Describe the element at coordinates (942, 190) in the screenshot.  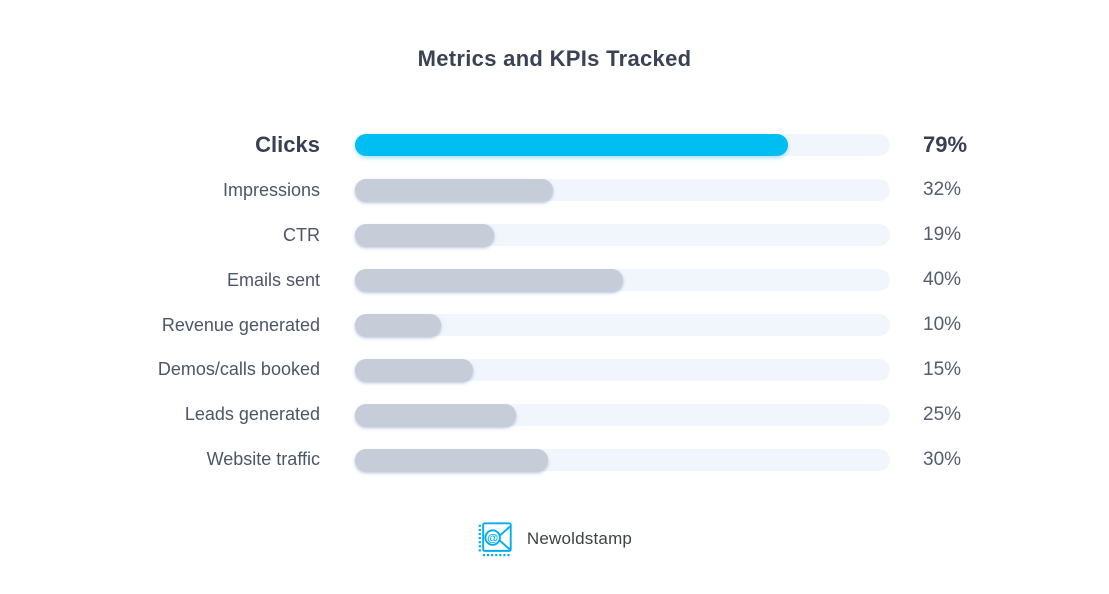
I see `value-label: 32%` at that location.